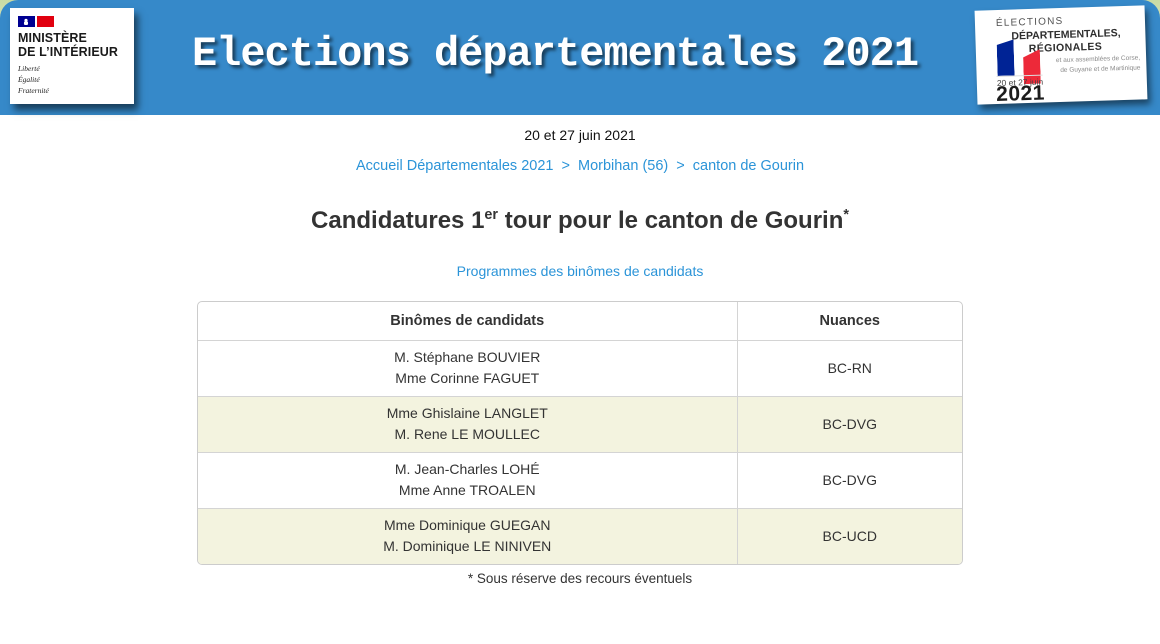 Image resolution: width=1160 pixels, height=644 pixels. What do you see at coordinates (468, 321) in the screenshot?
I see `column-header-binomes: Binômes de candidats` at bounding box center [468, 321].